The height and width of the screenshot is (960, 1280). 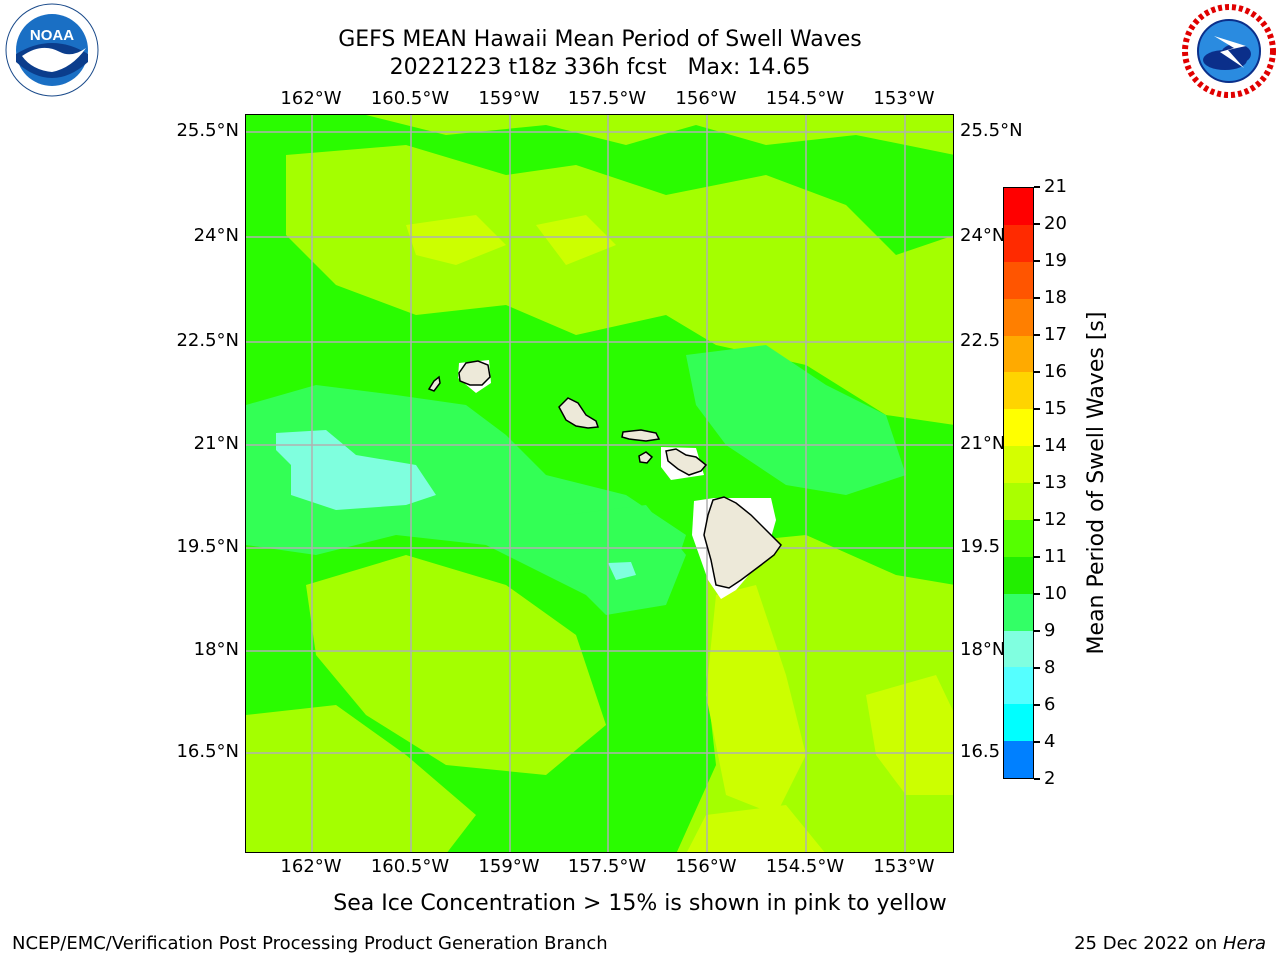 What do you see at coordinates (216, 235) in the screenshot?
I see `lat-label-left: 24°N` at bounding box center [216, 235].